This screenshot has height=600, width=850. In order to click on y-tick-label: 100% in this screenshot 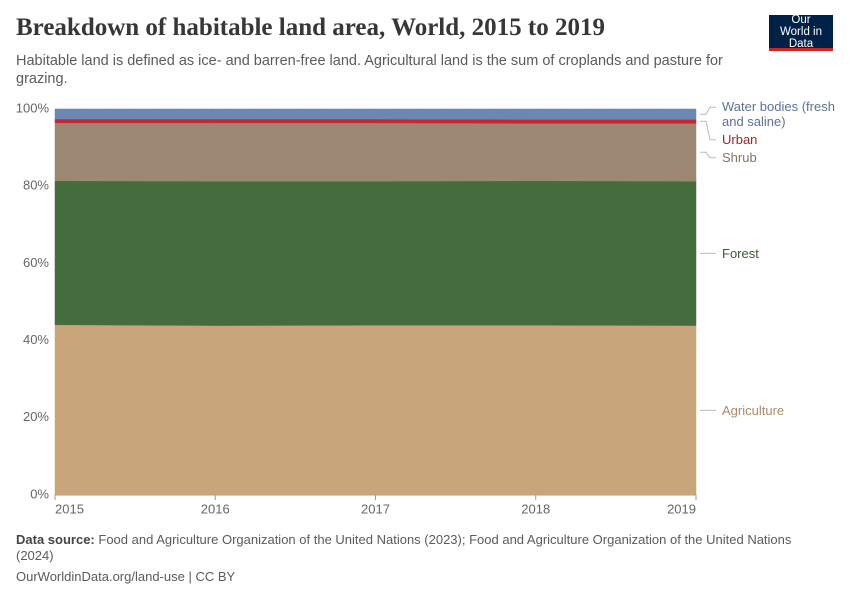, I will do `click(33, 107)`.